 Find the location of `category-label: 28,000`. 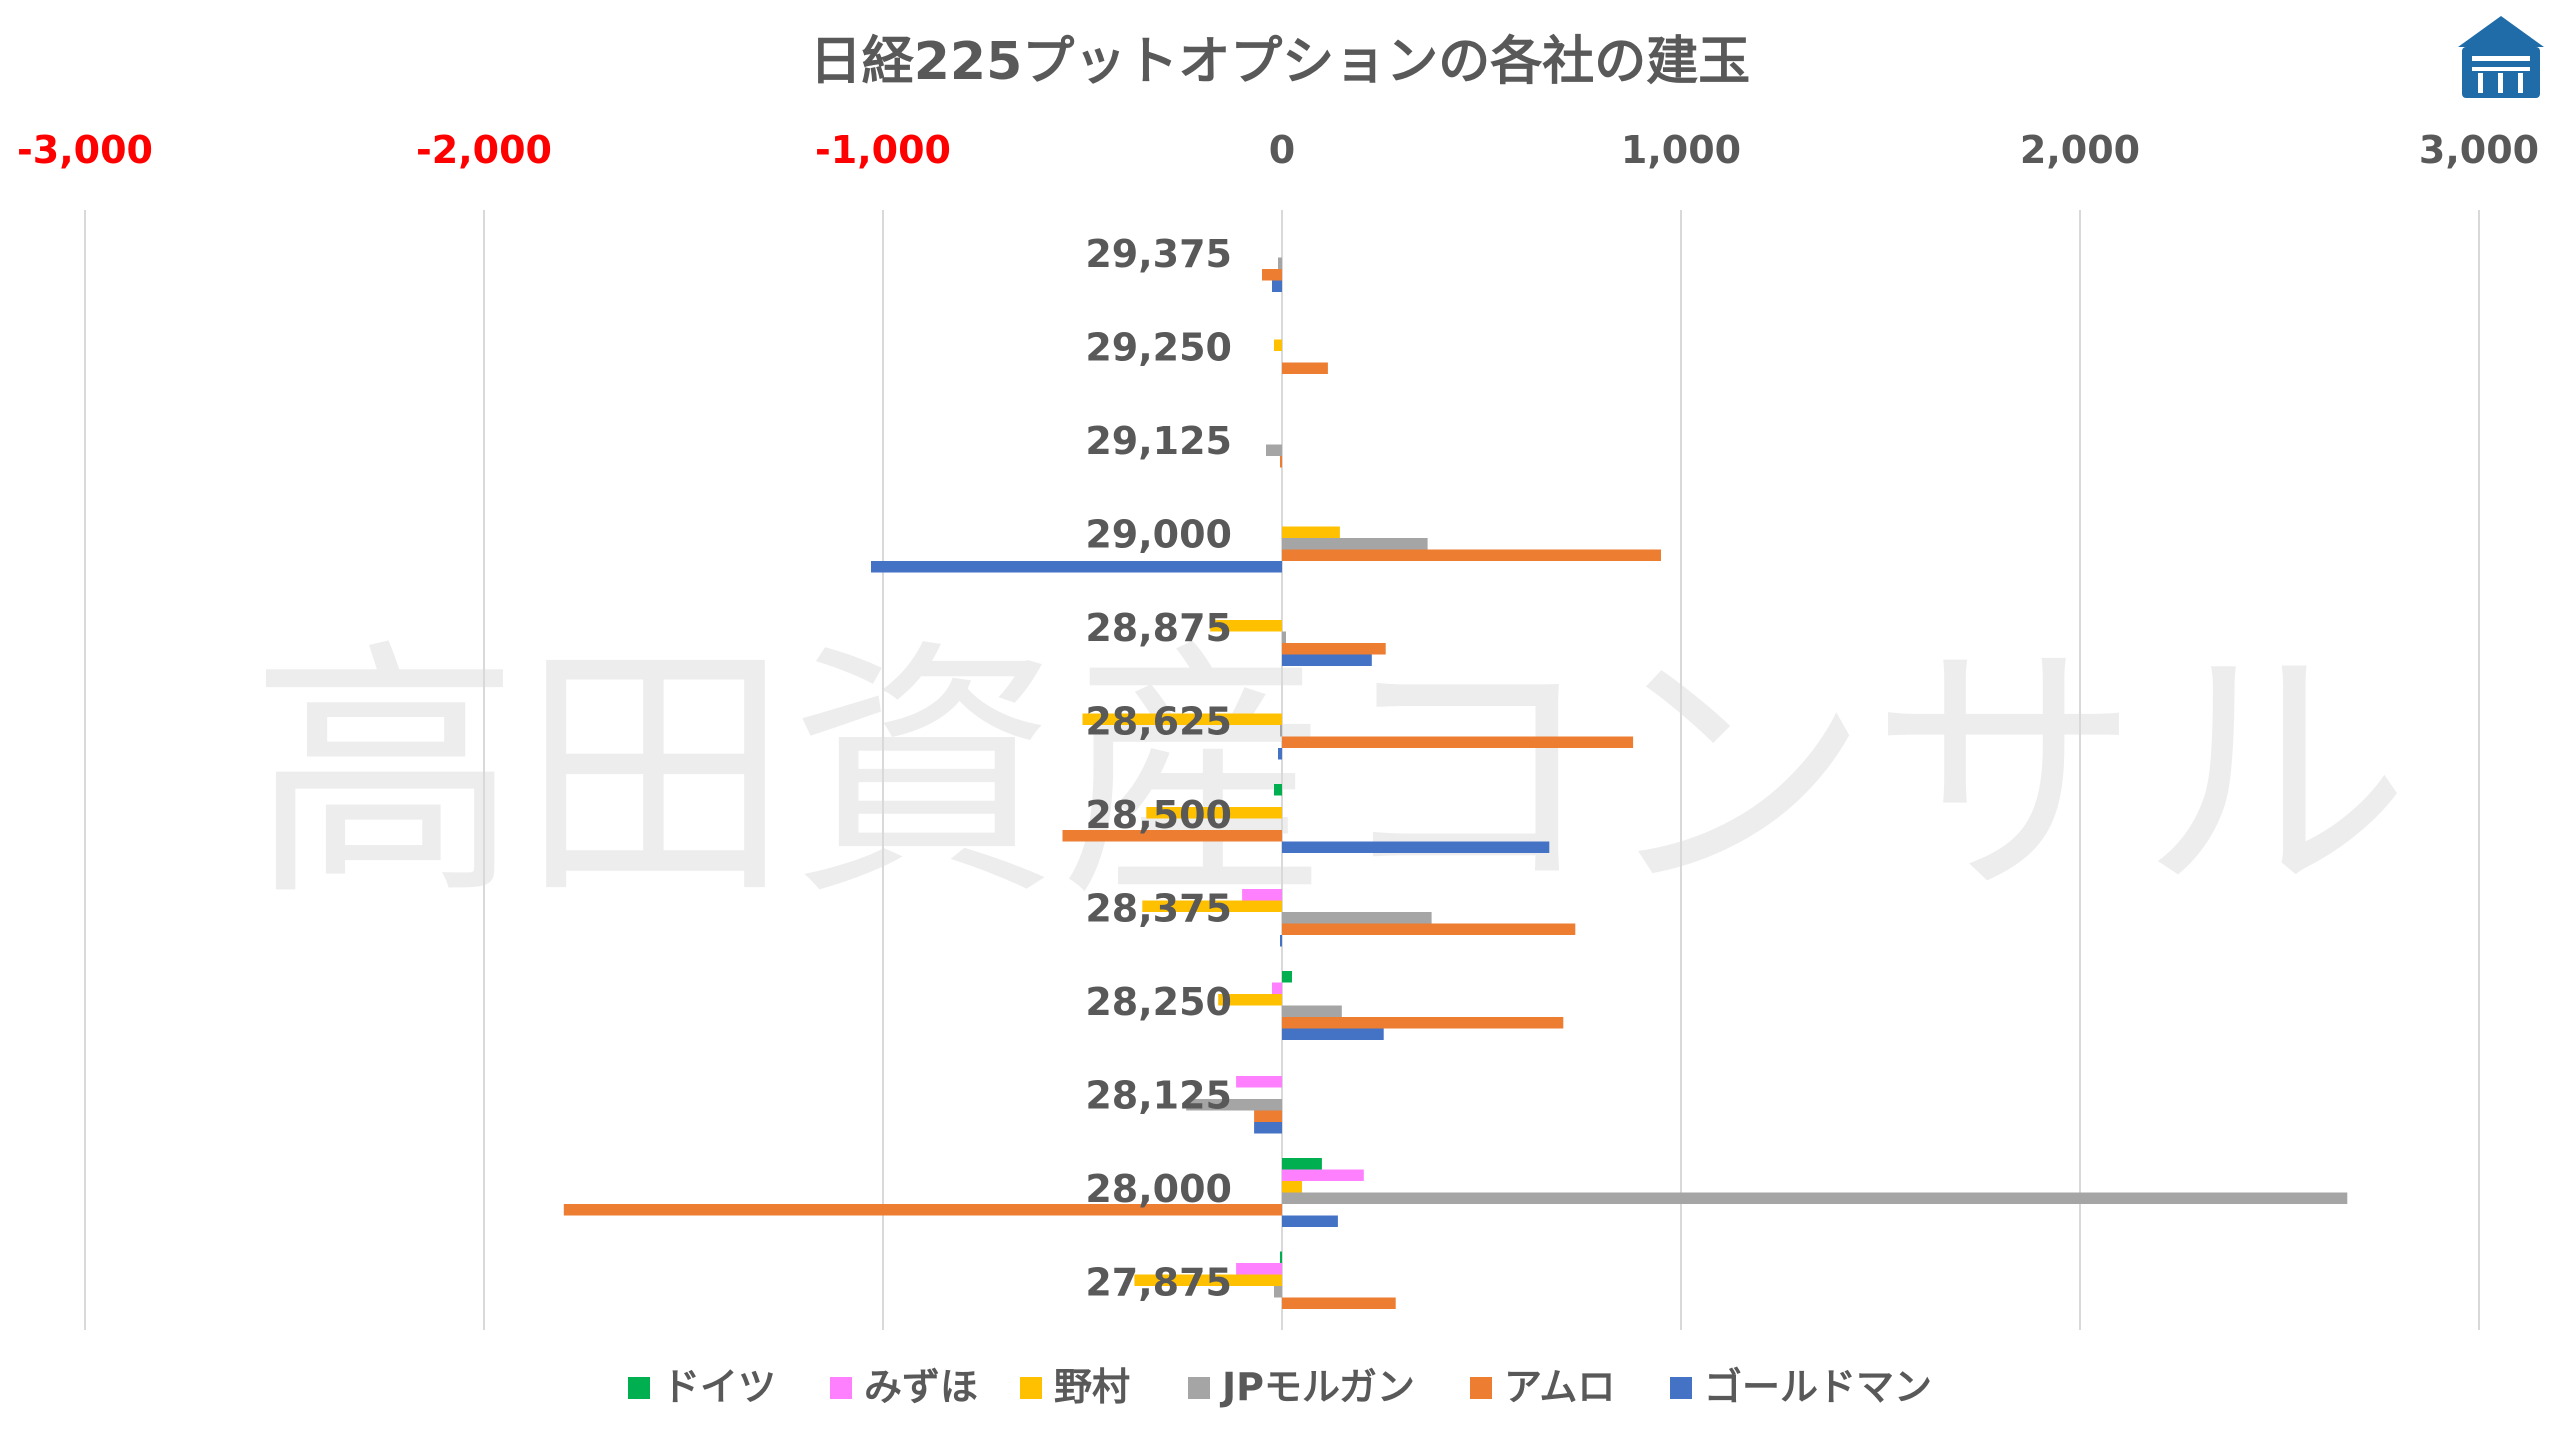

category-label: 28,000 is located at coordinates (1158, 1189).